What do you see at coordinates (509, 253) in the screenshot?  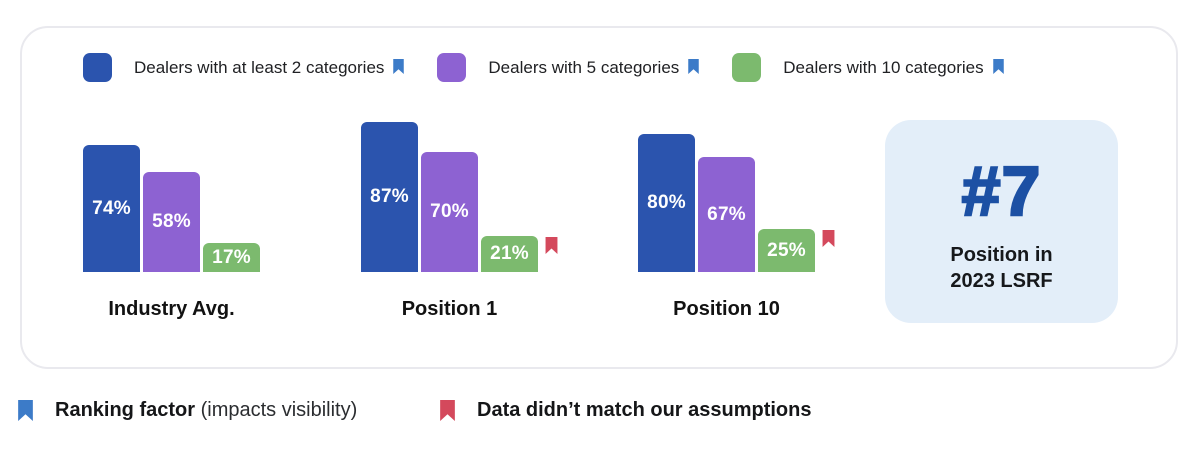 I see `bar-value-label: 21%` at bounding box center [509, 253].